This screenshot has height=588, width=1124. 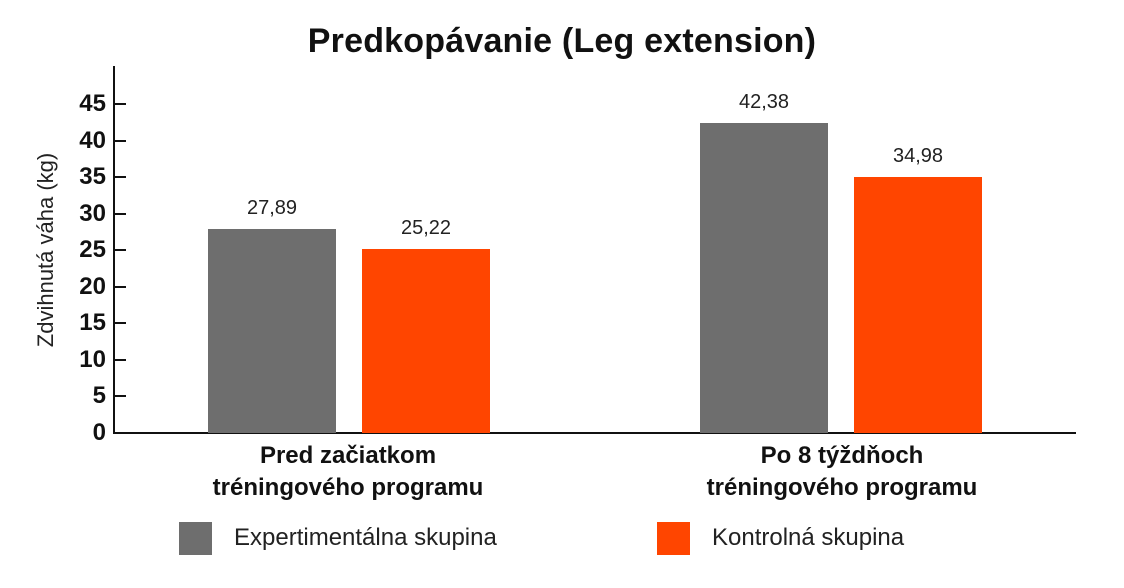 I want to click on bar-value-label: 34,98, so click(x=918, y=156).